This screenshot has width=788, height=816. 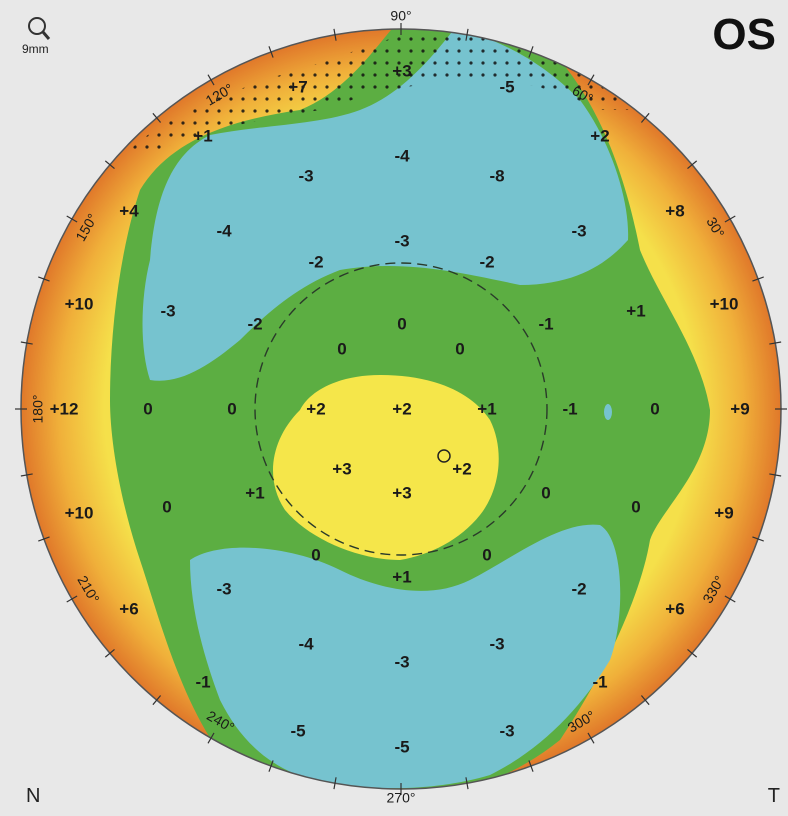 What do you see at coordinates (385, 90) in the screenshot?
I see `dotted-zone` at bounding box center [385, 90].